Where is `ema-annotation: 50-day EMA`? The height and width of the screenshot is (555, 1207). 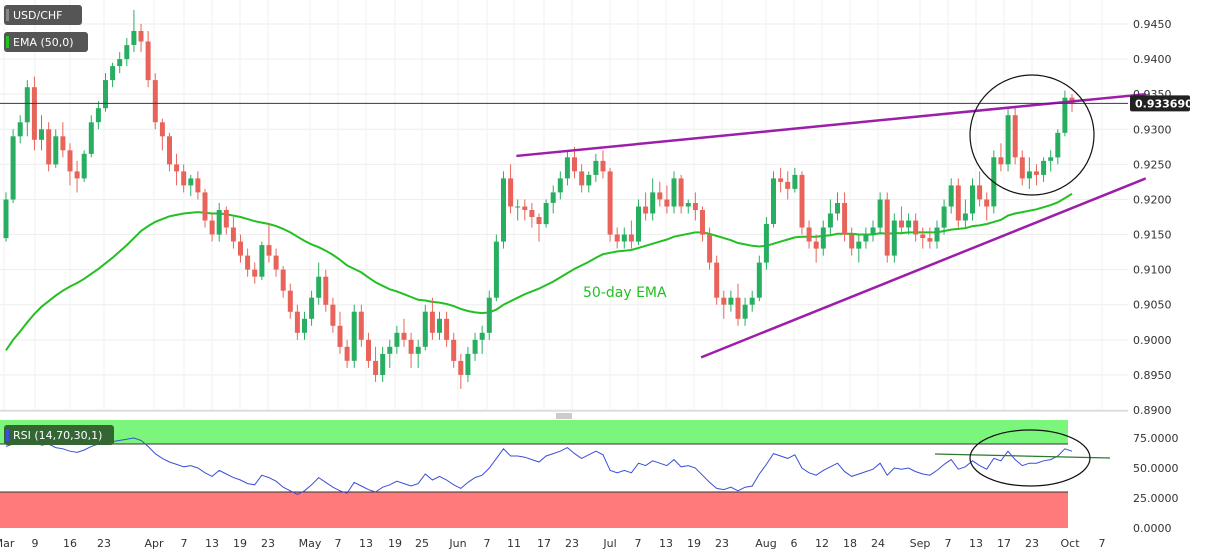
ema-annotation: 50-day EMA is located at coordinates (625, 293).